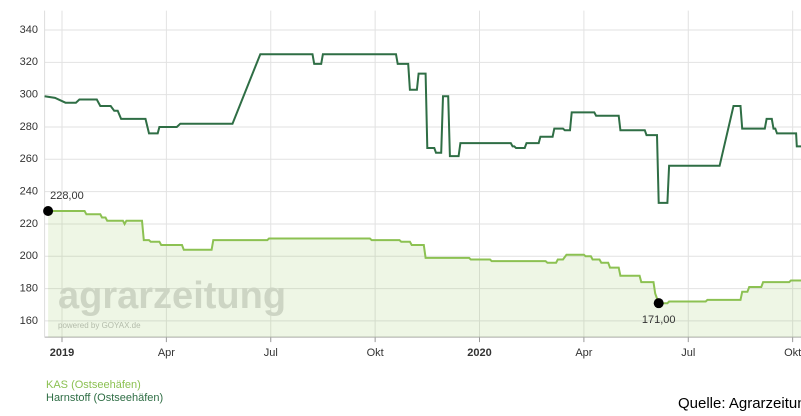 Image resolution: width=801 pixels, height=416 pixels. Describe the element at coordinates (172, 296) in the screenshot. I see `watermark: agrarzeitung` at that location.